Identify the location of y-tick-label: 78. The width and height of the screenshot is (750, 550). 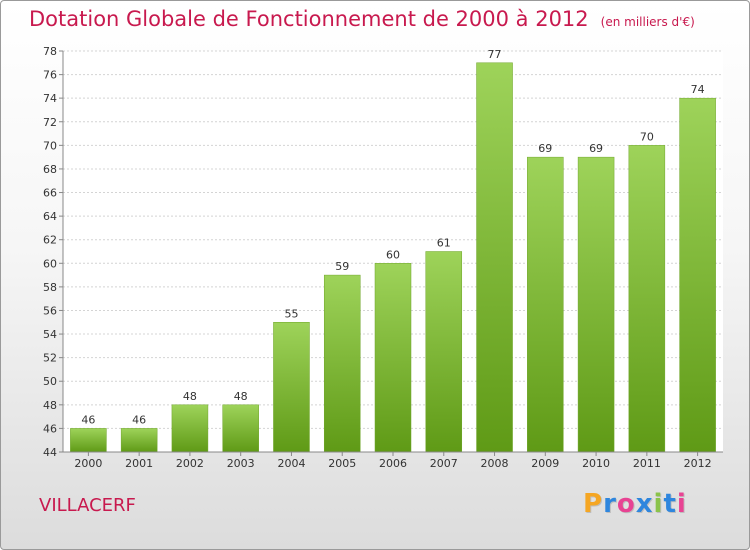
(50, 51).